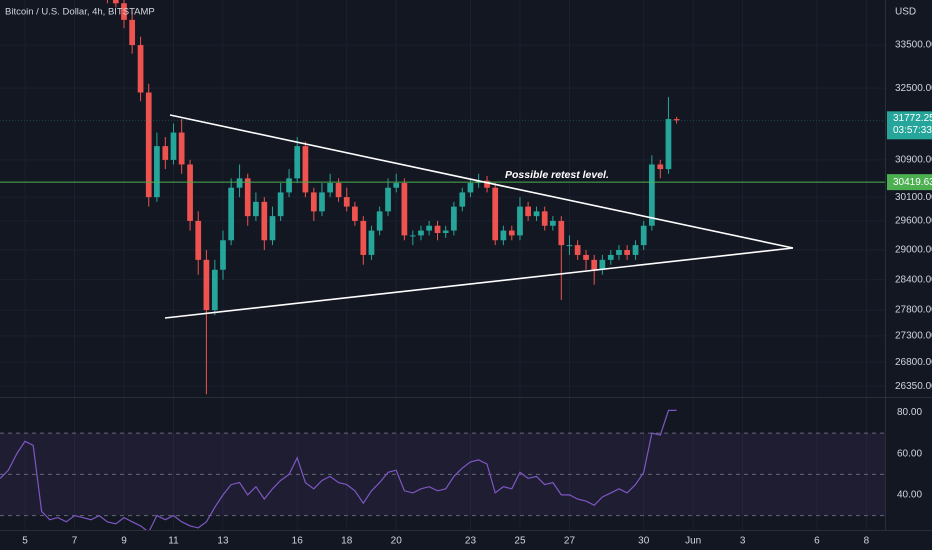 This screenshot has height=550, width=932. Describe the element at coordinates (471, 541) in the screenshot. I see `x-tick-label: 23` at that location.